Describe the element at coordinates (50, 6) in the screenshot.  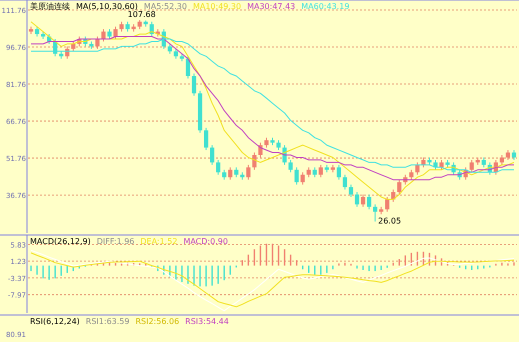
I see `title: 美原油连续` at that location.